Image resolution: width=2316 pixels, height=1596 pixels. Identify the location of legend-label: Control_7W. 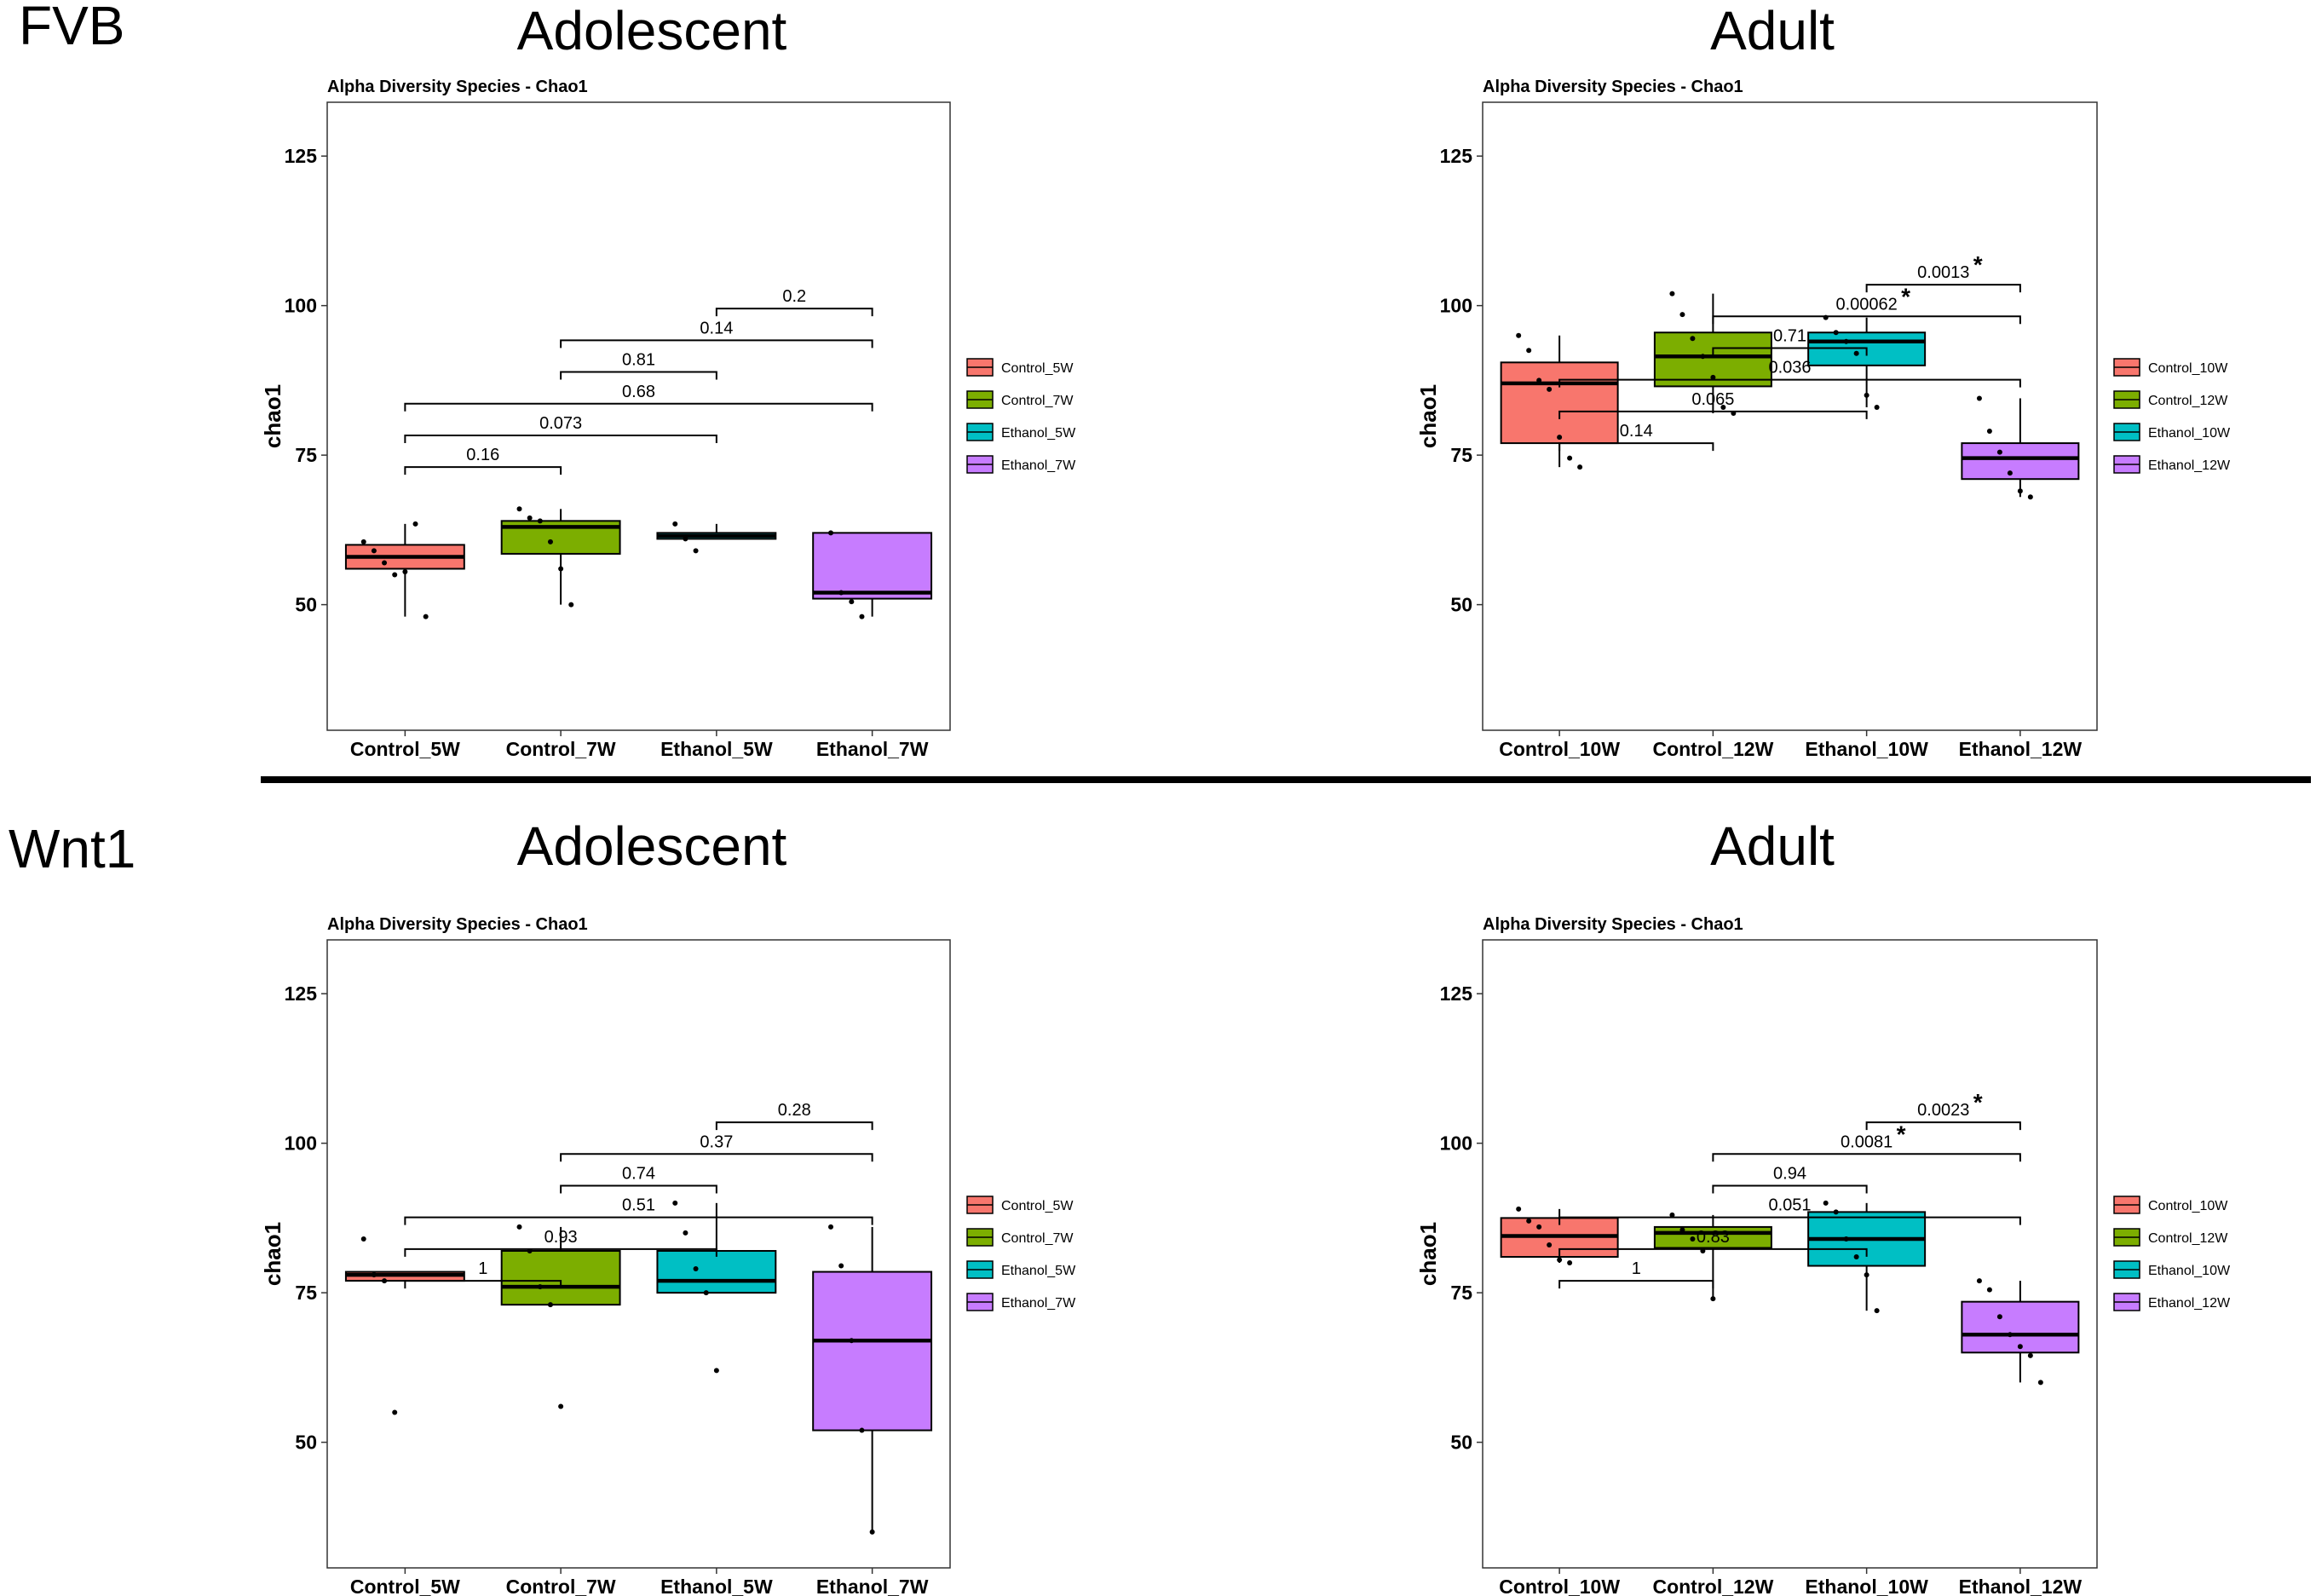
(1037, 1238).